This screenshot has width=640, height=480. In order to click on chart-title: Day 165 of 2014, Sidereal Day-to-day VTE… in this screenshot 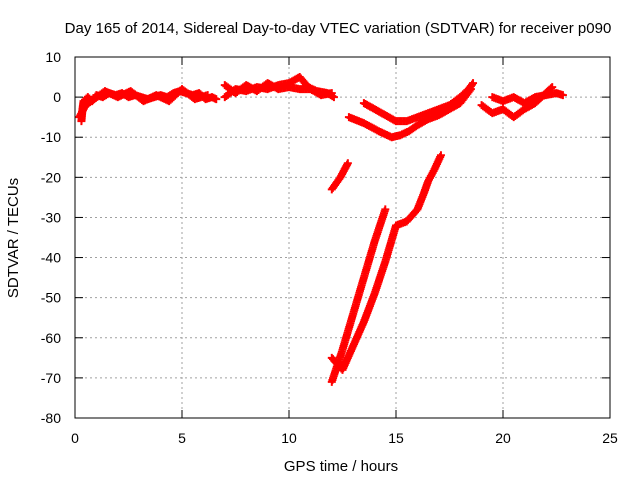, I will do `click(338, 28)`.